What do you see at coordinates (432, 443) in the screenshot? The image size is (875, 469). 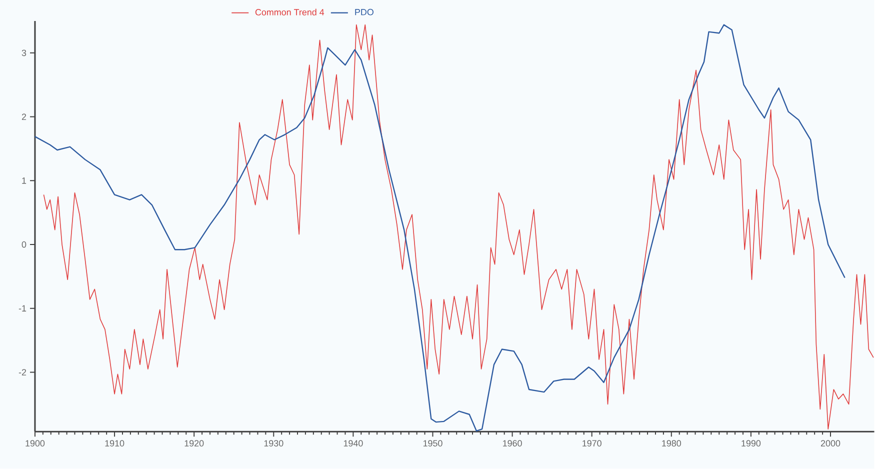 I see `x-tick-label: 1950` at bounding box center [432, 443].